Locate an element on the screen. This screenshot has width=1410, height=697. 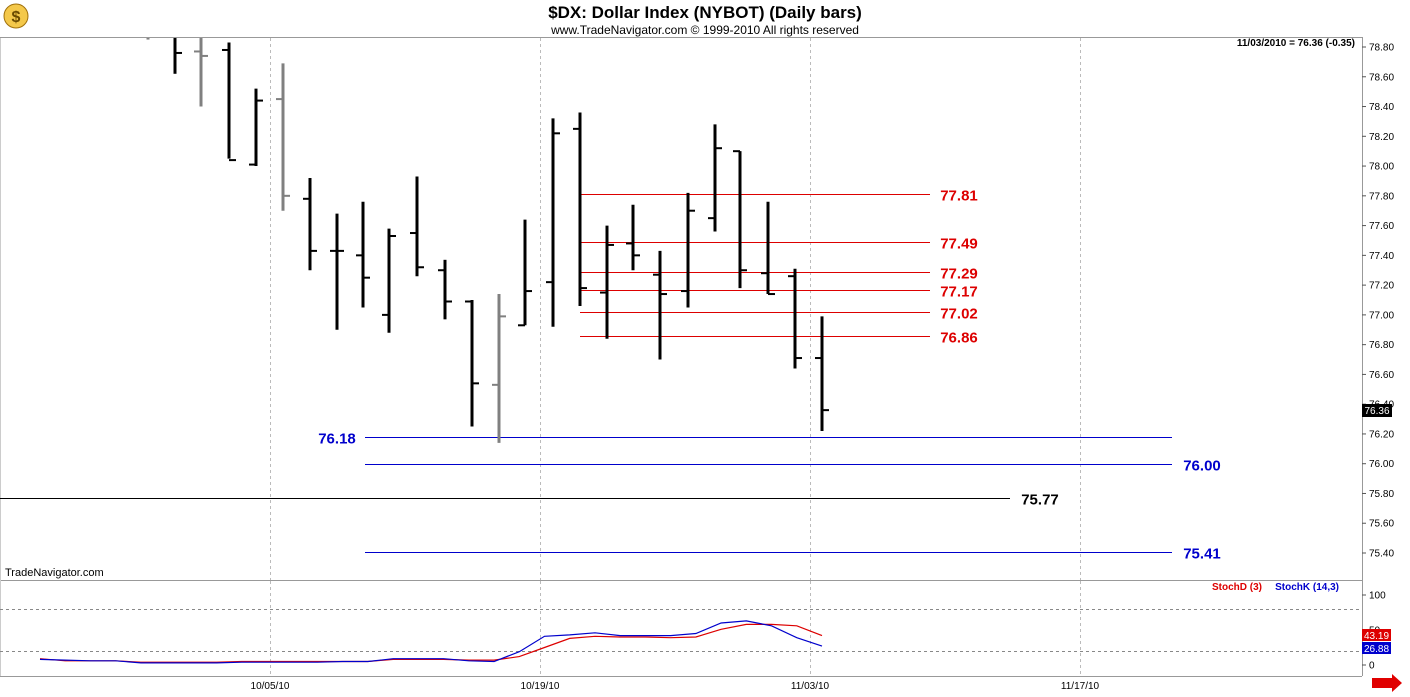
stoch-value-label: 43.19 is located at coordinates (1376, 636).